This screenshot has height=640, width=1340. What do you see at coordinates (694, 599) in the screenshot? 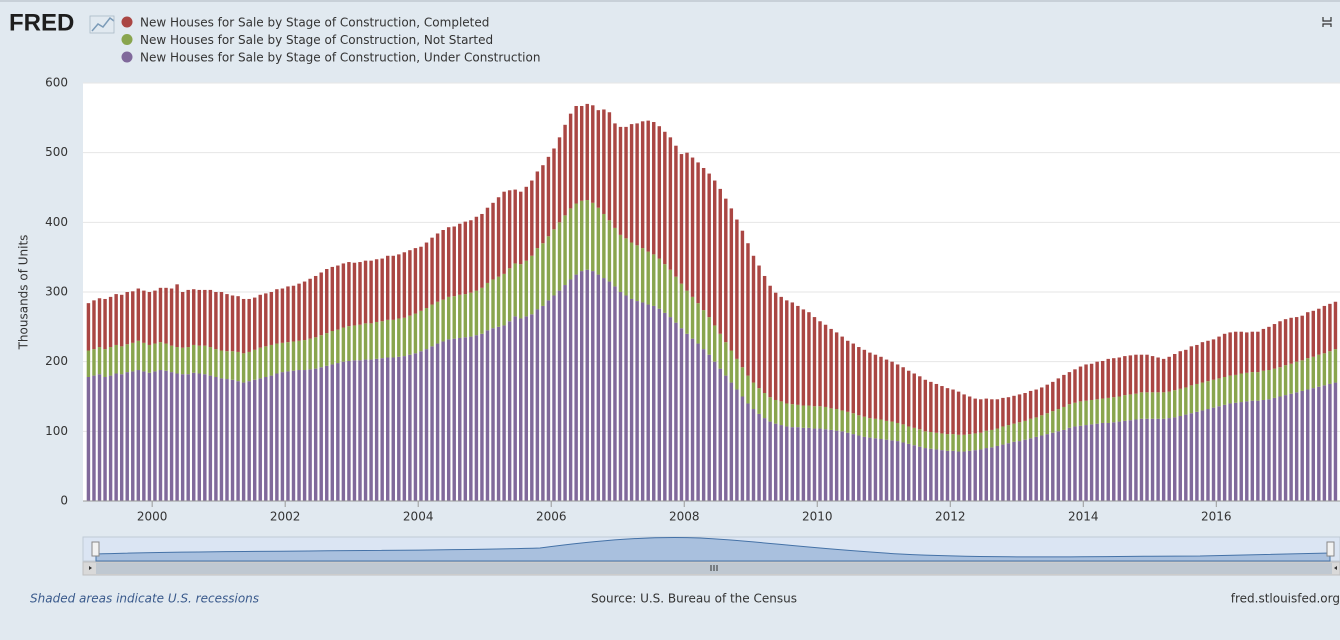
I see `source: Source: U.S. Bureau of the Census` at bounding box center [694, 599].